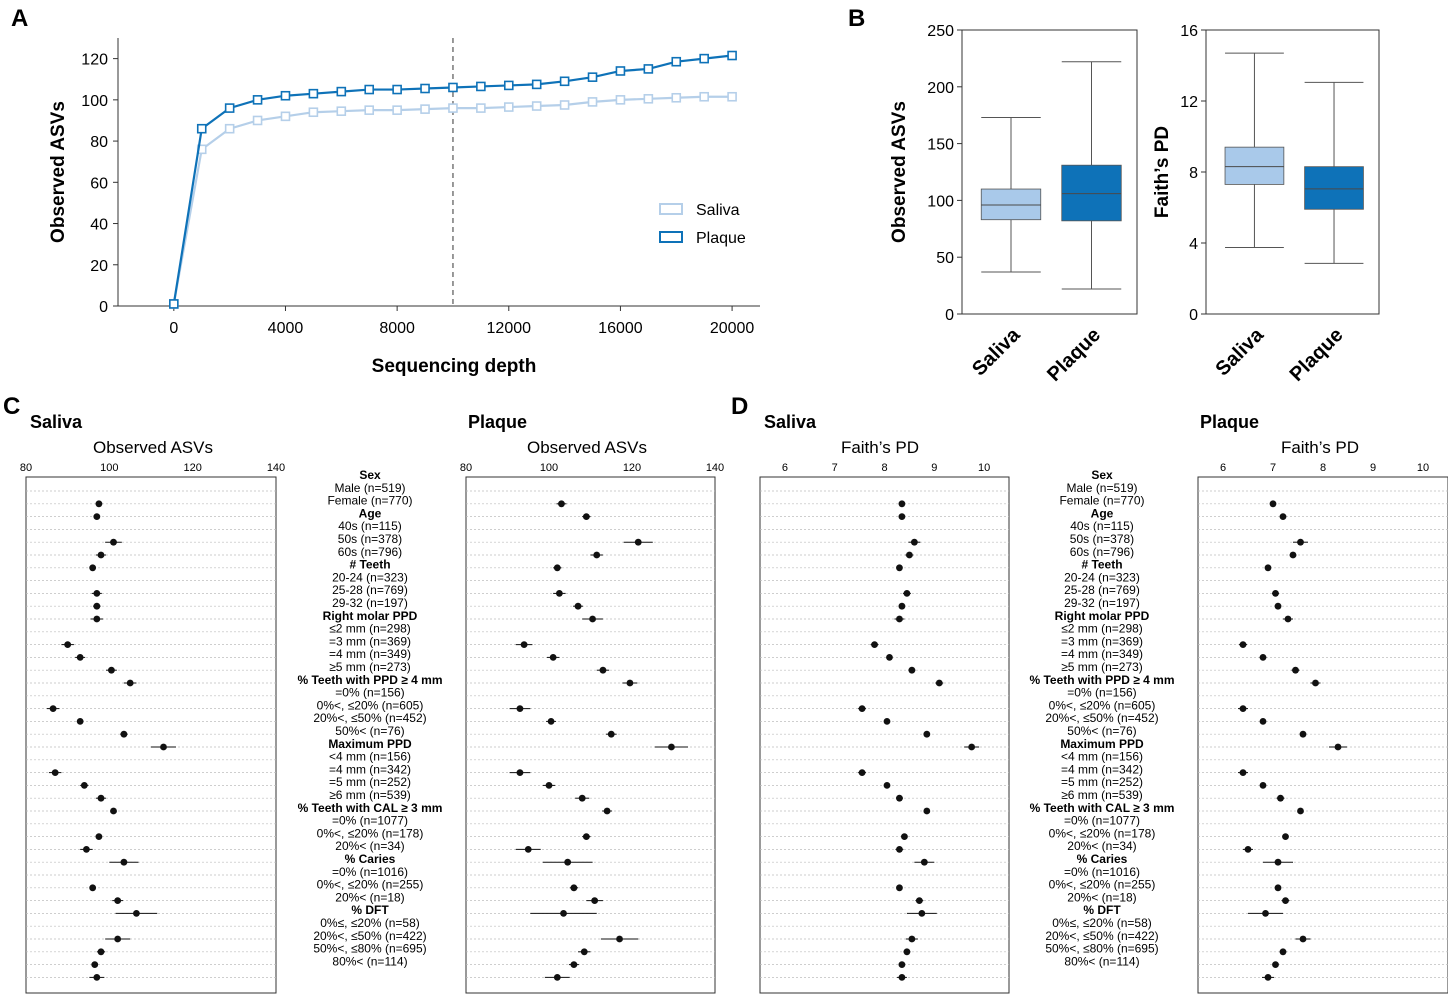  I want to click on y-tick-label: 12, so click(1189, 102).